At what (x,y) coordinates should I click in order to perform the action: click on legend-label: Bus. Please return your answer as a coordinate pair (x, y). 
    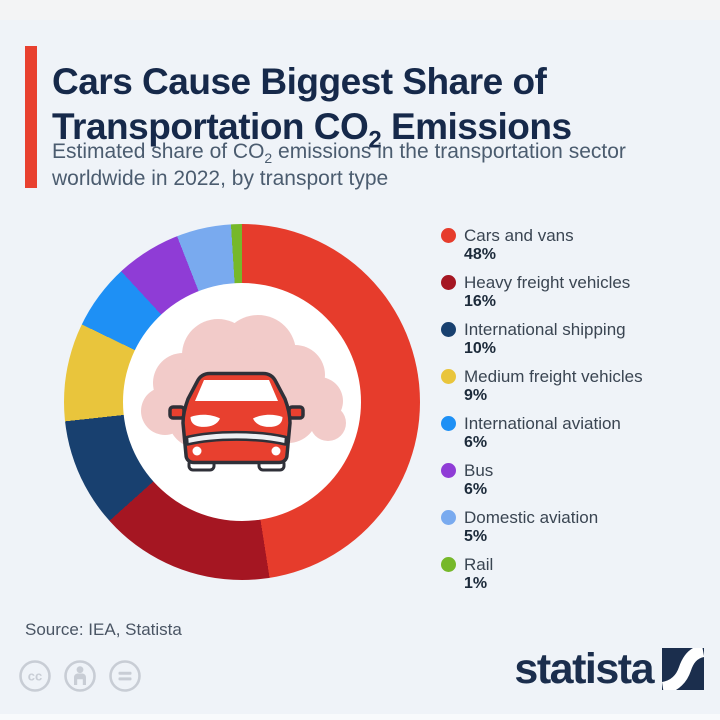
    Looking at the image, I should click on (479, 470).